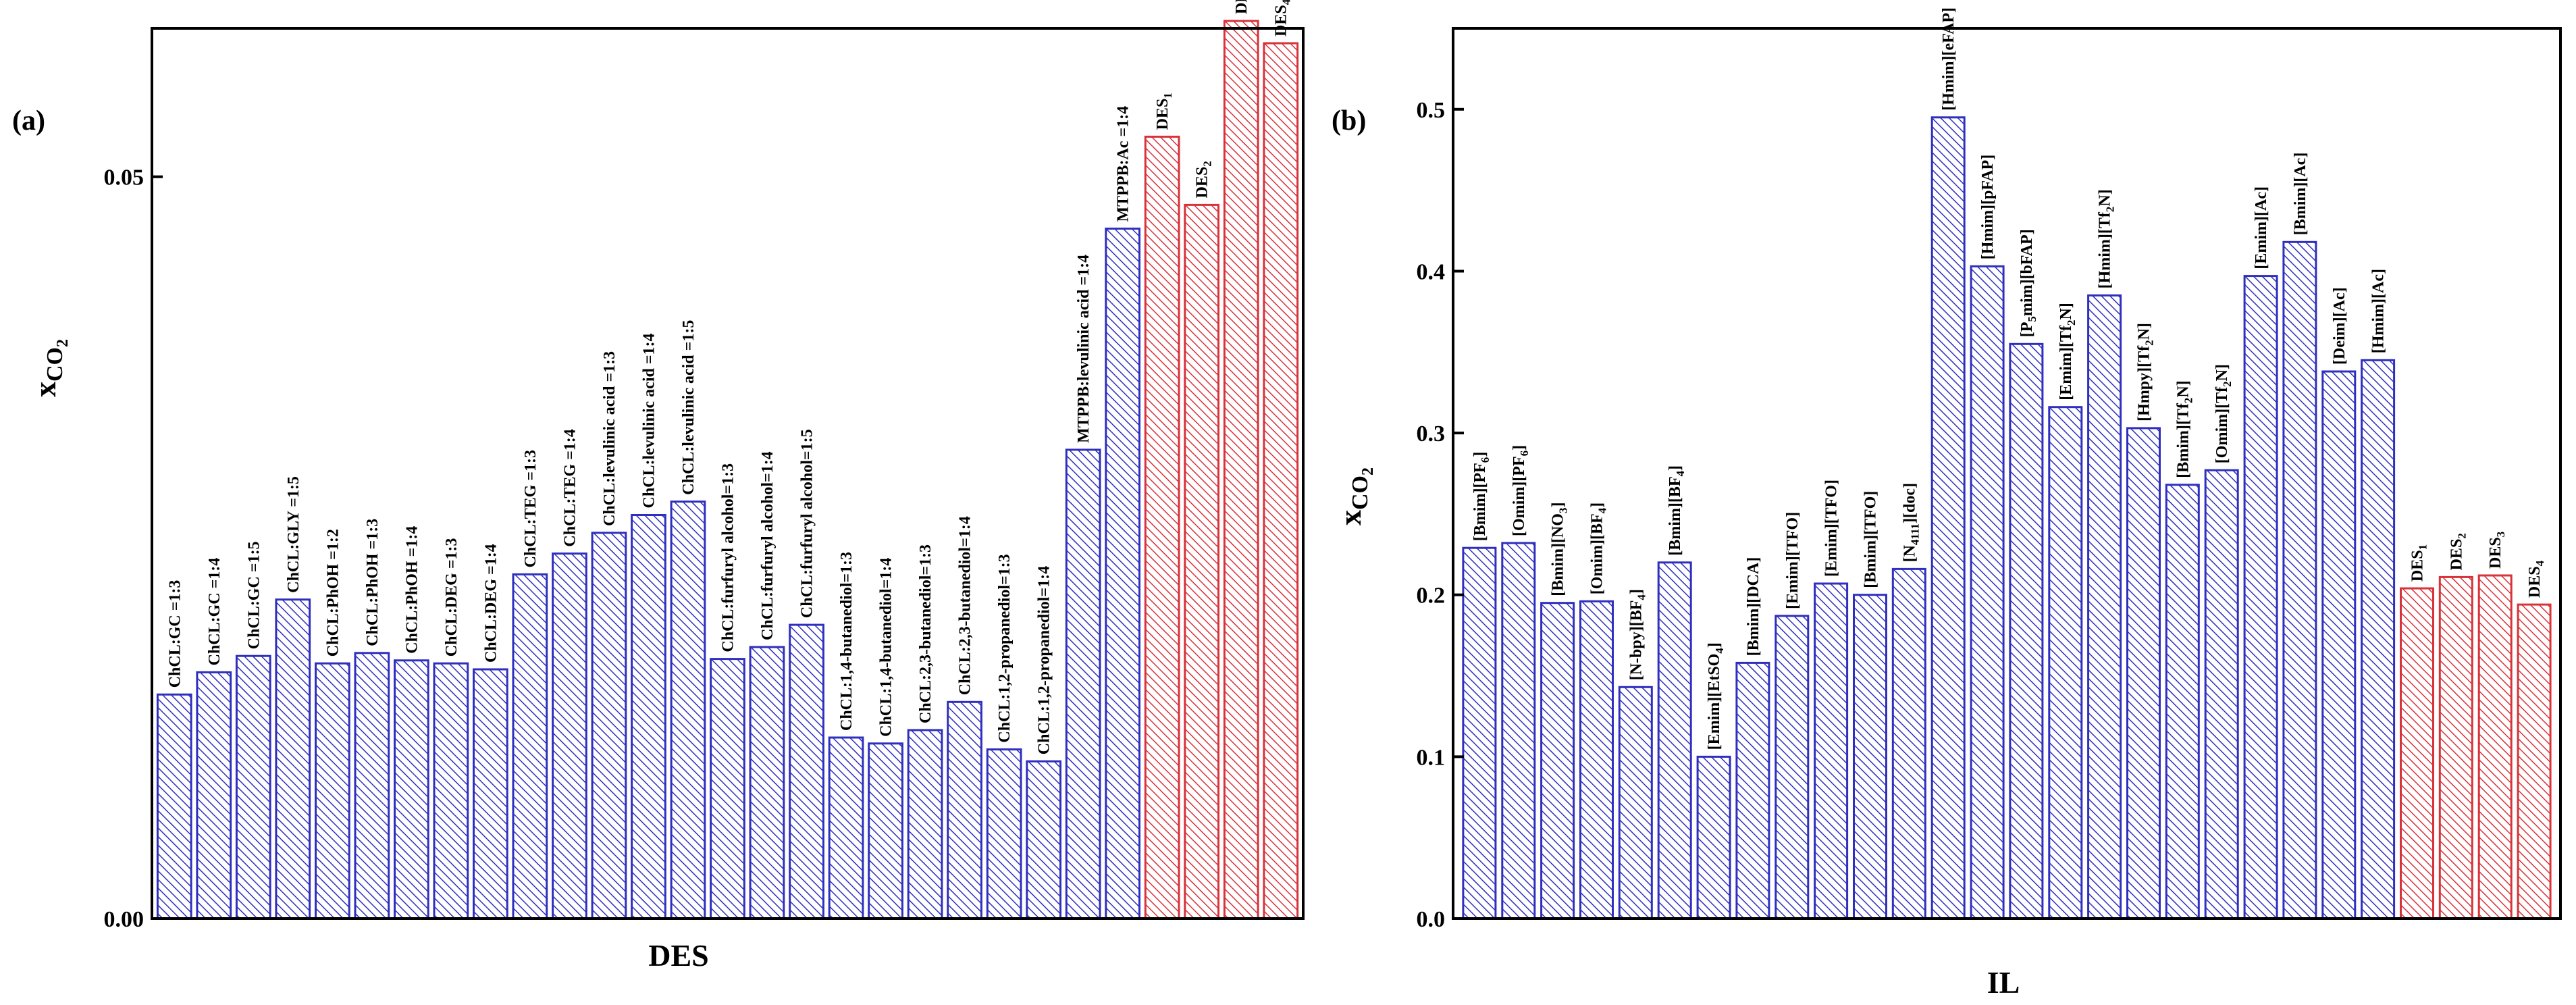 This screenshot has height=1005, width=2576. What do you see at coordinates (2223, 413) in the screenshot?
I see `b-bar-label-20: [Omim][Tf2N]` at bounding box center [2223, 413].